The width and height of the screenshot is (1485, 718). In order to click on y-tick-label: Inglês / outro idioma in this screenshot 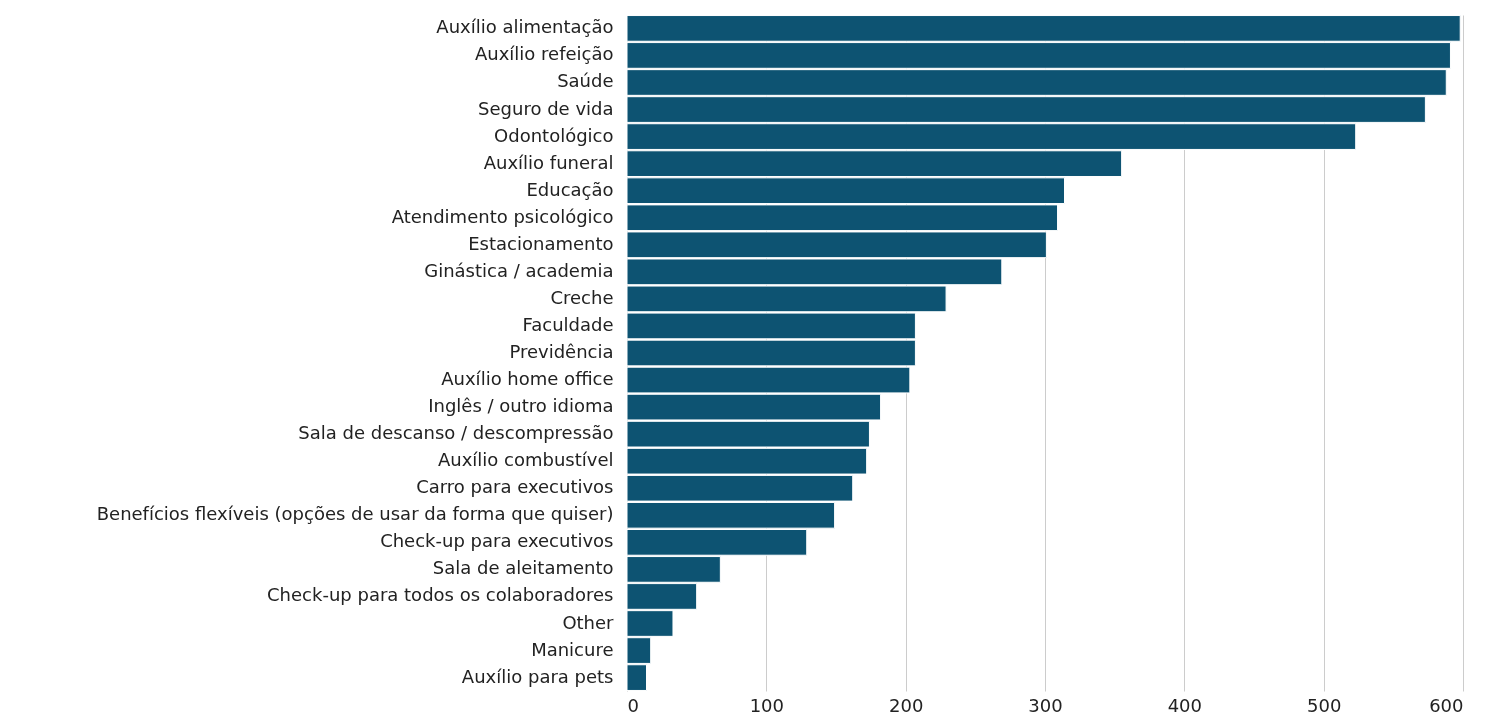, I will do `click(521, 406)`.